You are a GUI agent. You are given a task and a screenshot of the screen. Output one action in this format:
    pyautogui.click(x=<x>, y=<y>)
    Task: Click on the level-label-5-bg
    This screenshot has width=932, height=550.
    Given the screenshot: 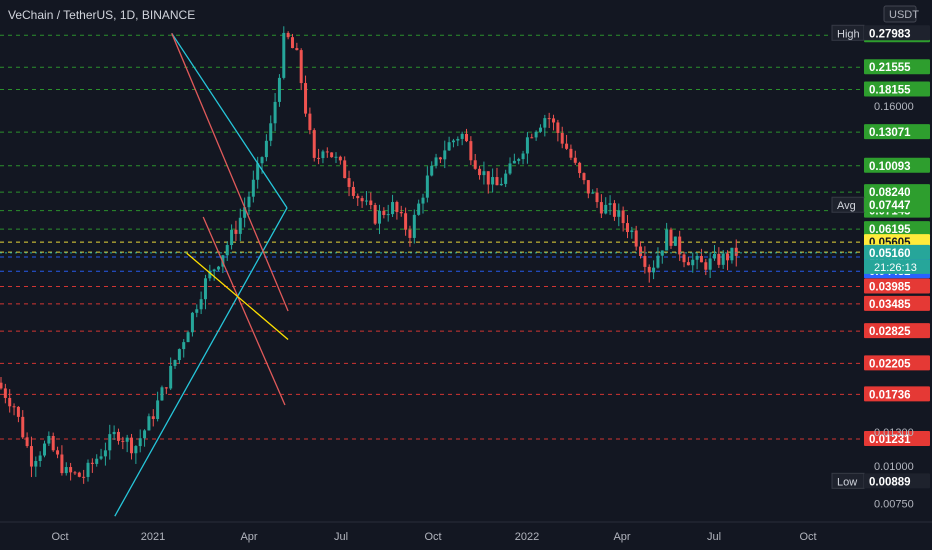 What is the action you would take?
    pyautogui.click(x=897, y=192)
    